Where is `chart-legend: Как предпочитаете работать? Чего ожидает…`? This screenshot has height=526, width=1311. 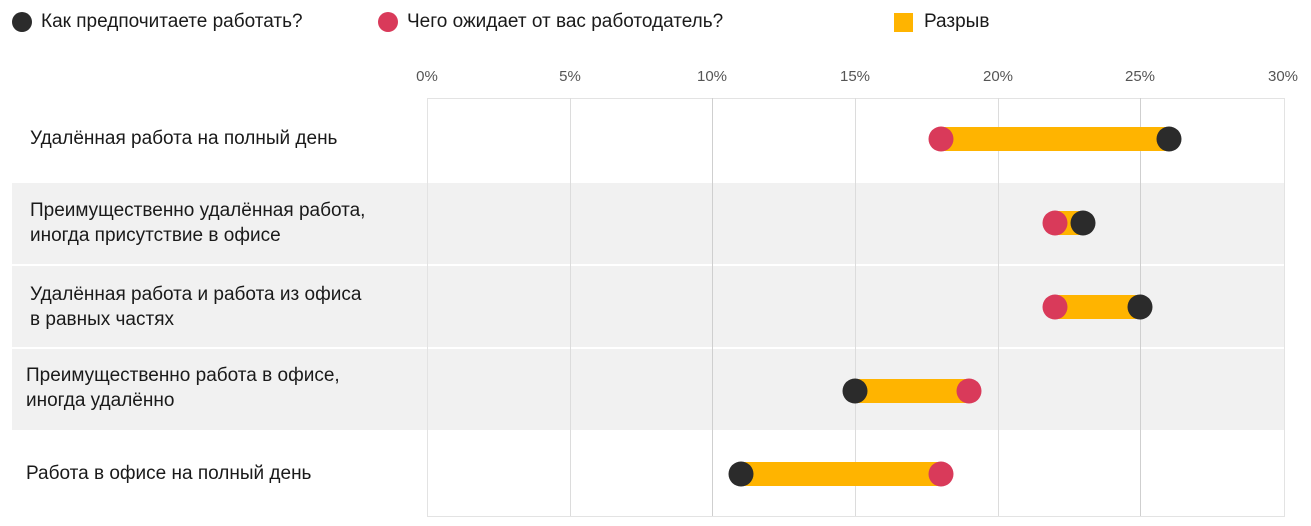
chart-legend: Как предпочитаете работать? Чего ожидает… is located at coordinates (657, 22).